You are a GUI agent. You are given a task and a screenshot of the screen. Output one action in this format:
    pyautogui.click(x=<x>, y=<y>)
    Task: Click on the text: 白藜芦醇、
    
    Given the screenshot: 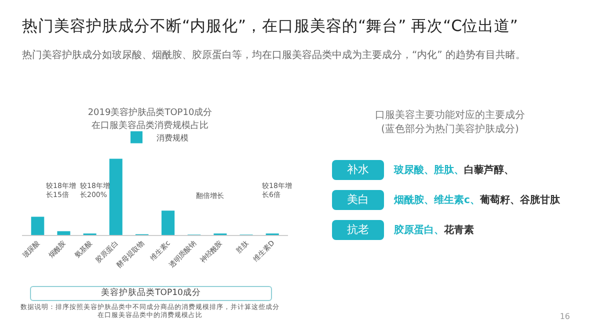 What is the action you would take?
    pyautogui.click(x=489, y=170)
    